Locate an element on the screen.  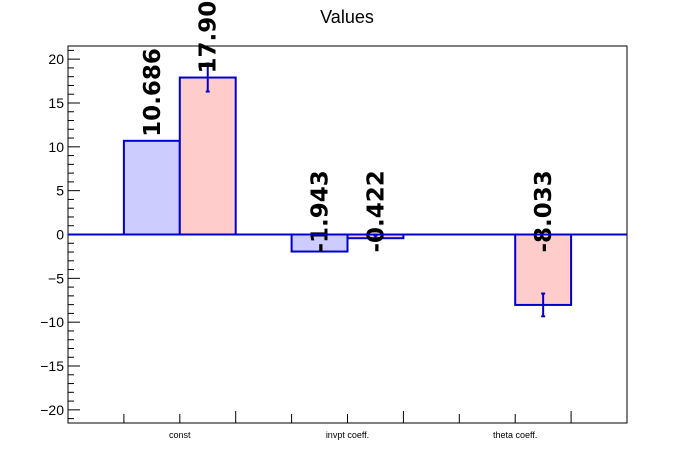
data-label: -0.422 is located at coordinates (376, 211).